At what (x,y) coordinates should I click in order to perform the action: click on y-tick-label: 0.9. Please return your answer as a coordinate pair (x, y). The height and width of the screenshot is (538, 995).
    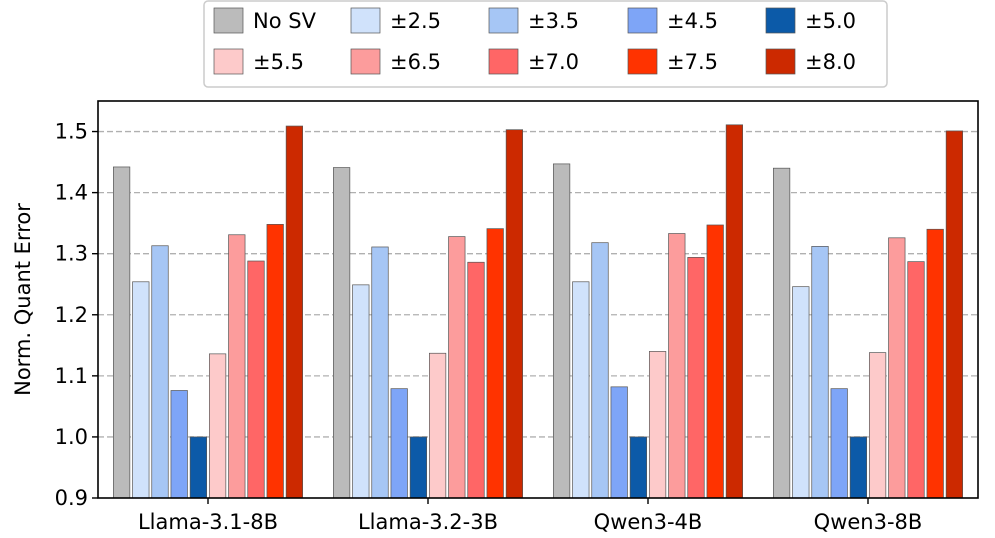
    Looking at the image, I should click on (71, 498).